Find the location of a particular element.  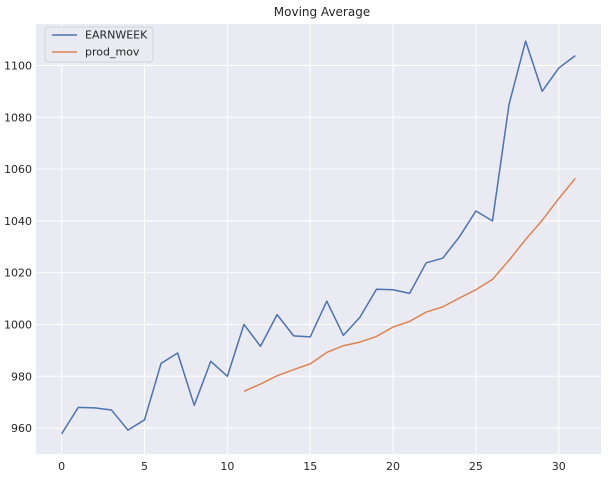

x-tick-label: 10 is located at coordinates (227, 466).